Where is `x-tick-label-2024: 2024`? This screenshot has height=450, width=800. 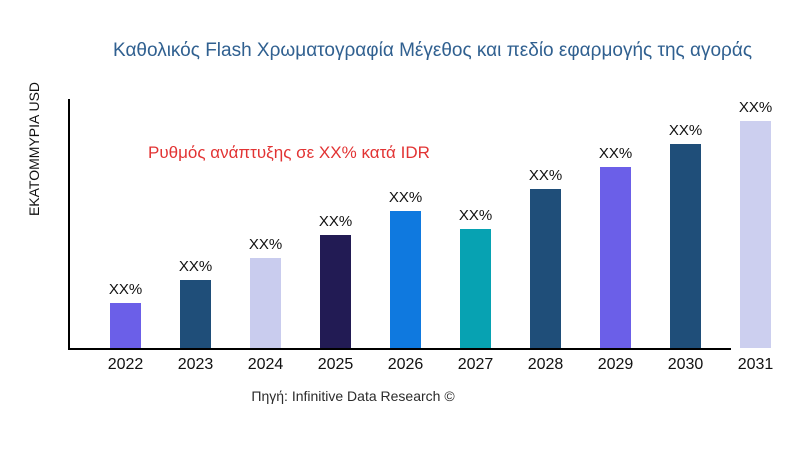
x-tick-label-2024: 2024 is located at coordinates (265, 364).